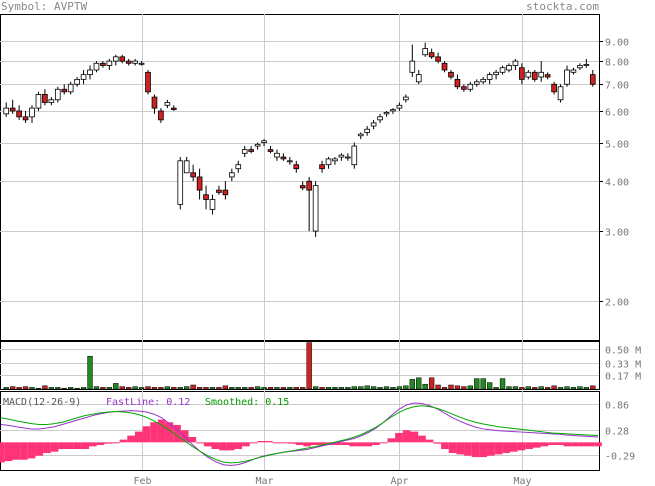 Image resolution: width=655 pixels, height=486 pixels. I want to click on macd-title: MACD(12-26-9), so click(42, 402).